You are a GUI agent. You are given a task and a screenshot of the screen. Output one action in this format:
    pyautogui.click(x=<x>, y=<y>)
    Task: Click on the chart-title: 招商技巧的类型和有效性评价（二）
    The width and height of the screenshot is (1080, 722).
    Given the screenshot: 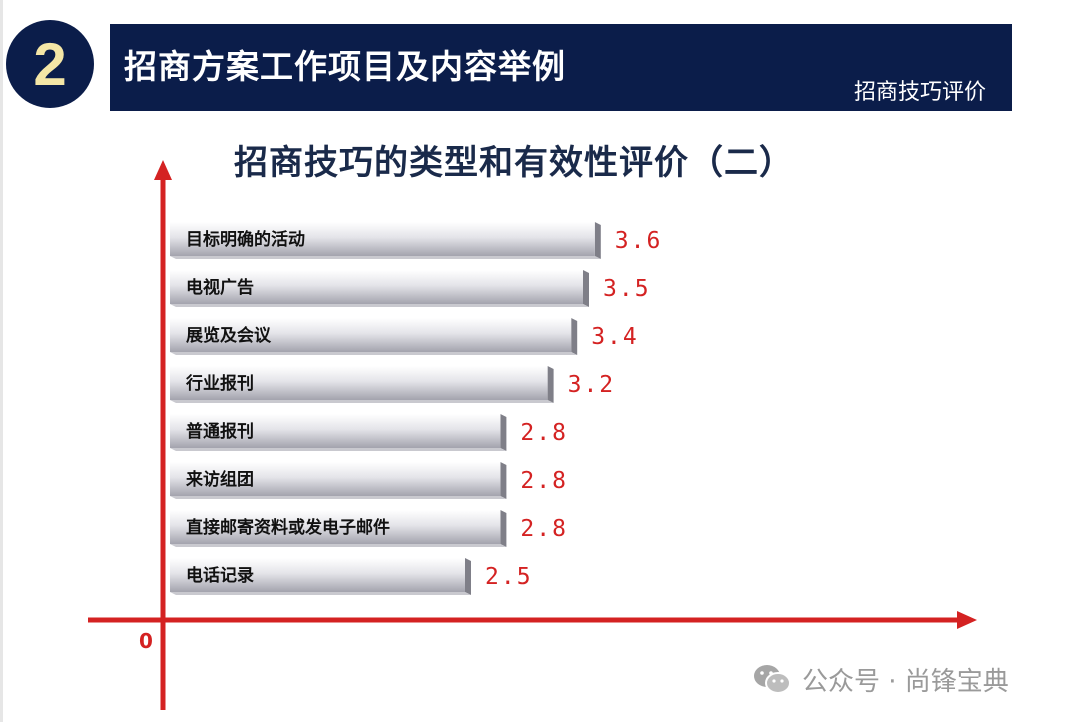 What is the action you would take?
    pyautogui.click(x=514, y=163)
    